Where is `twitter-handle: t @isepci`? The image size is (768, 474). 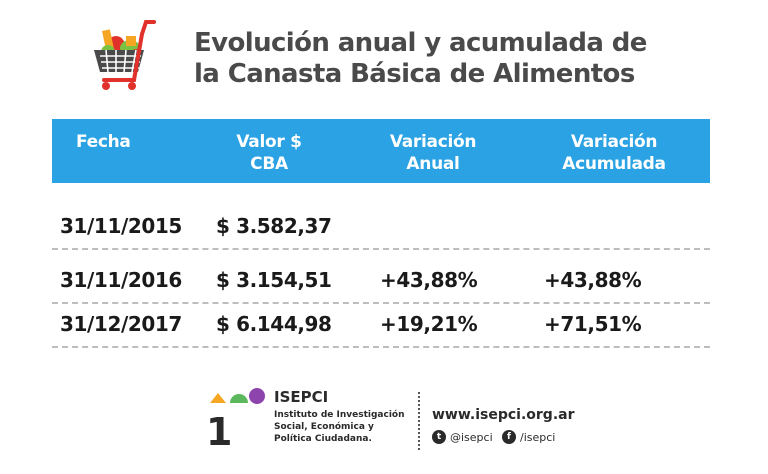
twitter-handle: t @isepci is located at coordinates (462, 437).